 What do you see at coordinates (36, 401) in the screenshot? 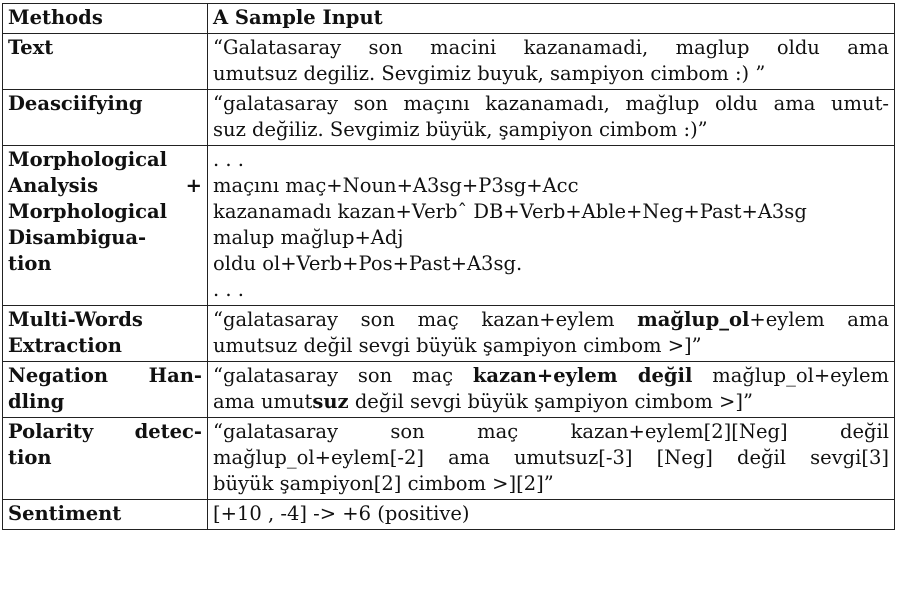
I see `method-line: dling` at bounding box center [36, 401].